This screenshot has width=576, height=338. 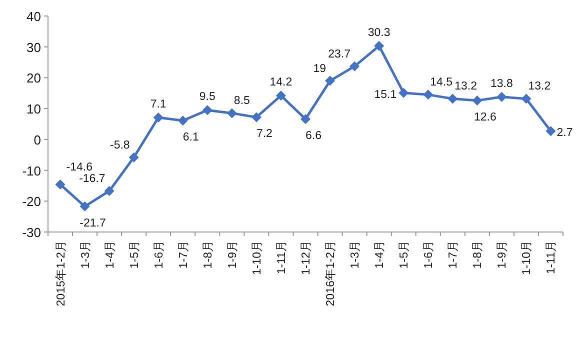 What do you see at coordinates (242, 101) in the screenshot?
I see `data-label: 8.5` at bounding box center [242, 101].